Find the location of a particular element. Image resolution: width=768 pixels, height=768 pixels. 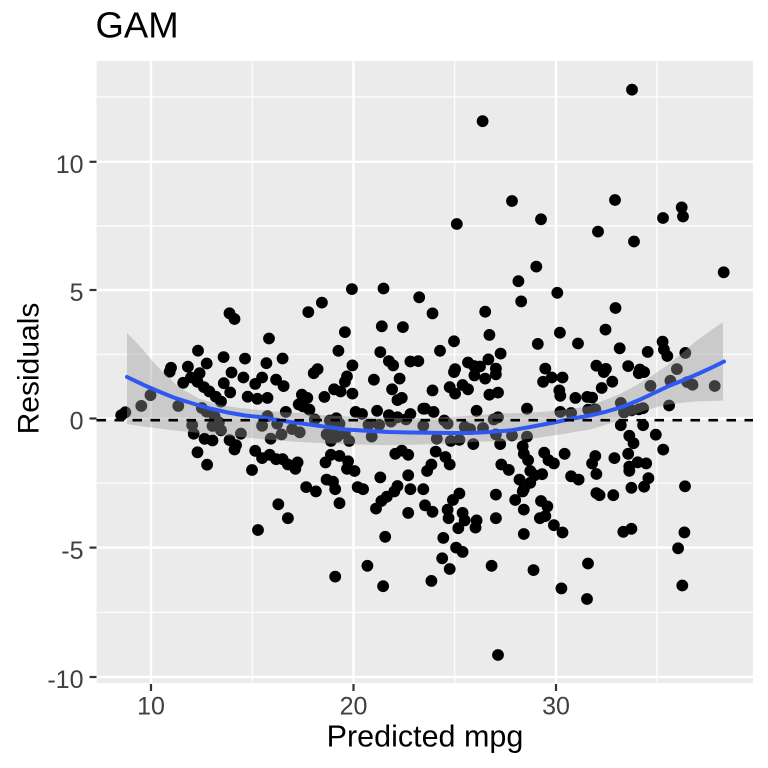

svg-text: Residuals is located at coordinates (29, 369).